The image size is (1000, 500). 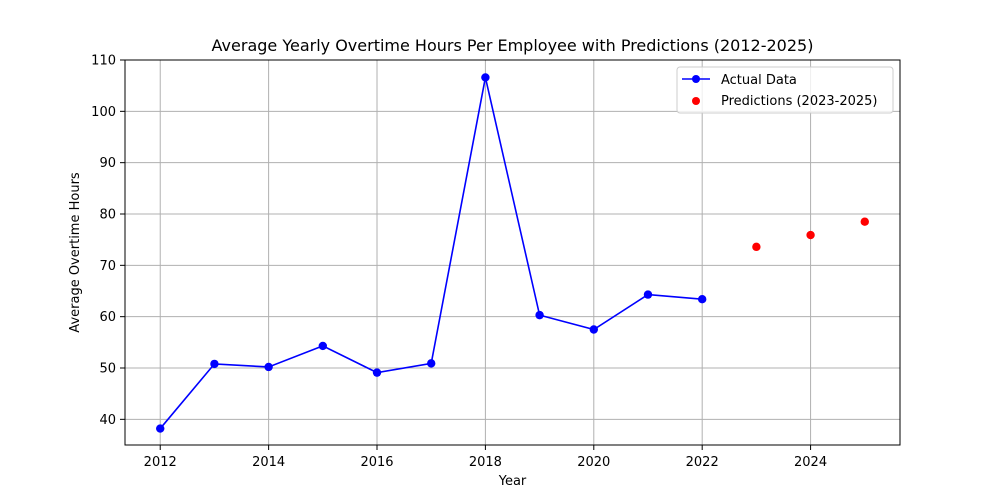 What do you see at coordinates (107, 369) in the screenshot?
I see `y-tick-label: 50` at bounding box center [107, 369].